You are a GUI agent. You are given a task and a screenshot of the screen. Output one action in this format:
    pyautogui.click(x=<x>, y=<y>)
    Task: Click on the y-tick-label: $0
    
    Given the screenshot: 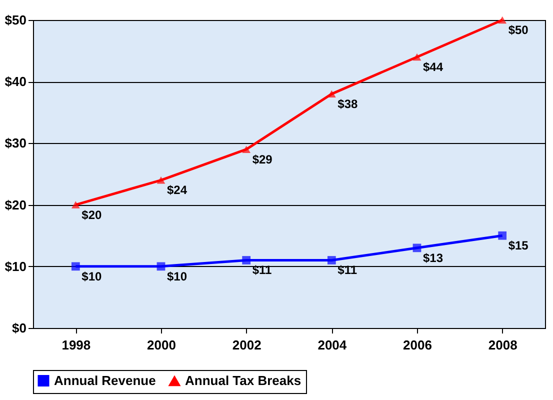 What is the action you would take?
    pyautogui.click(x=19, y=328)
    